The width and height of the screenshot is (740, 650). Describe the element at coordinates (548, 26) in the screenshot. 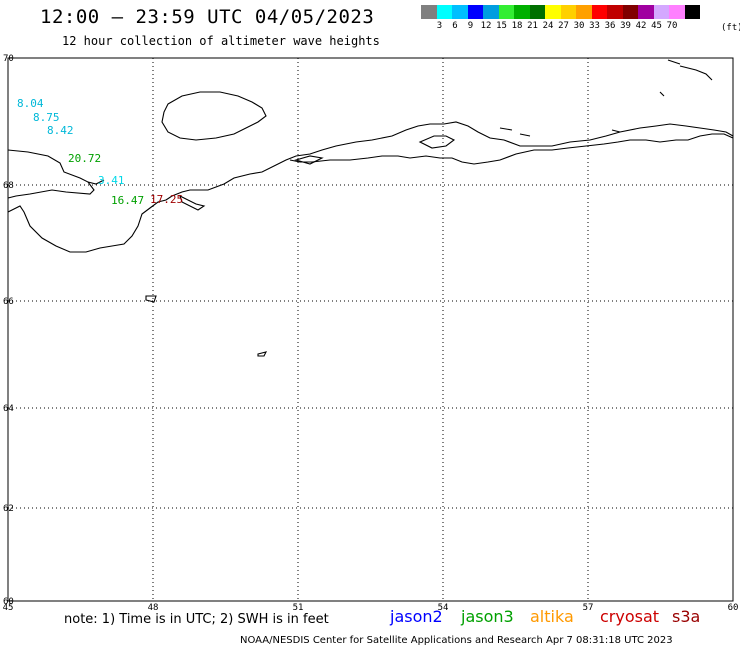

I see `color-scale-label: 24` at that location.